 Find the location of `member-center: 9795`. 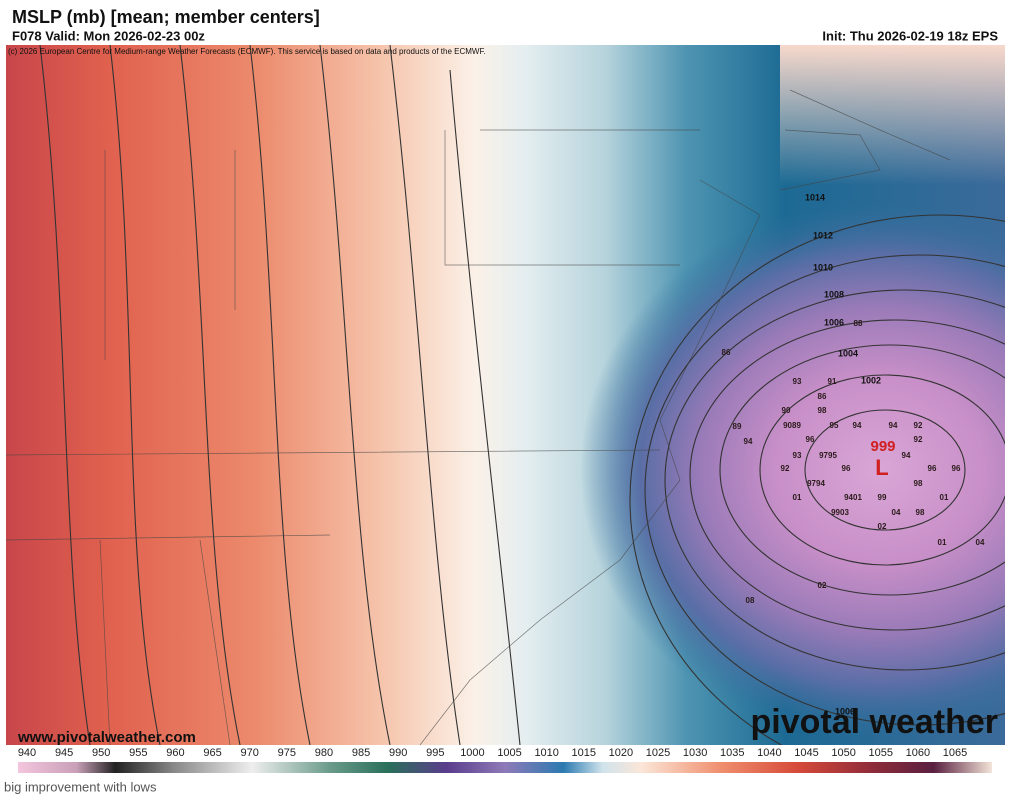

member-center: 9795 is located at coordinates (828, 455).